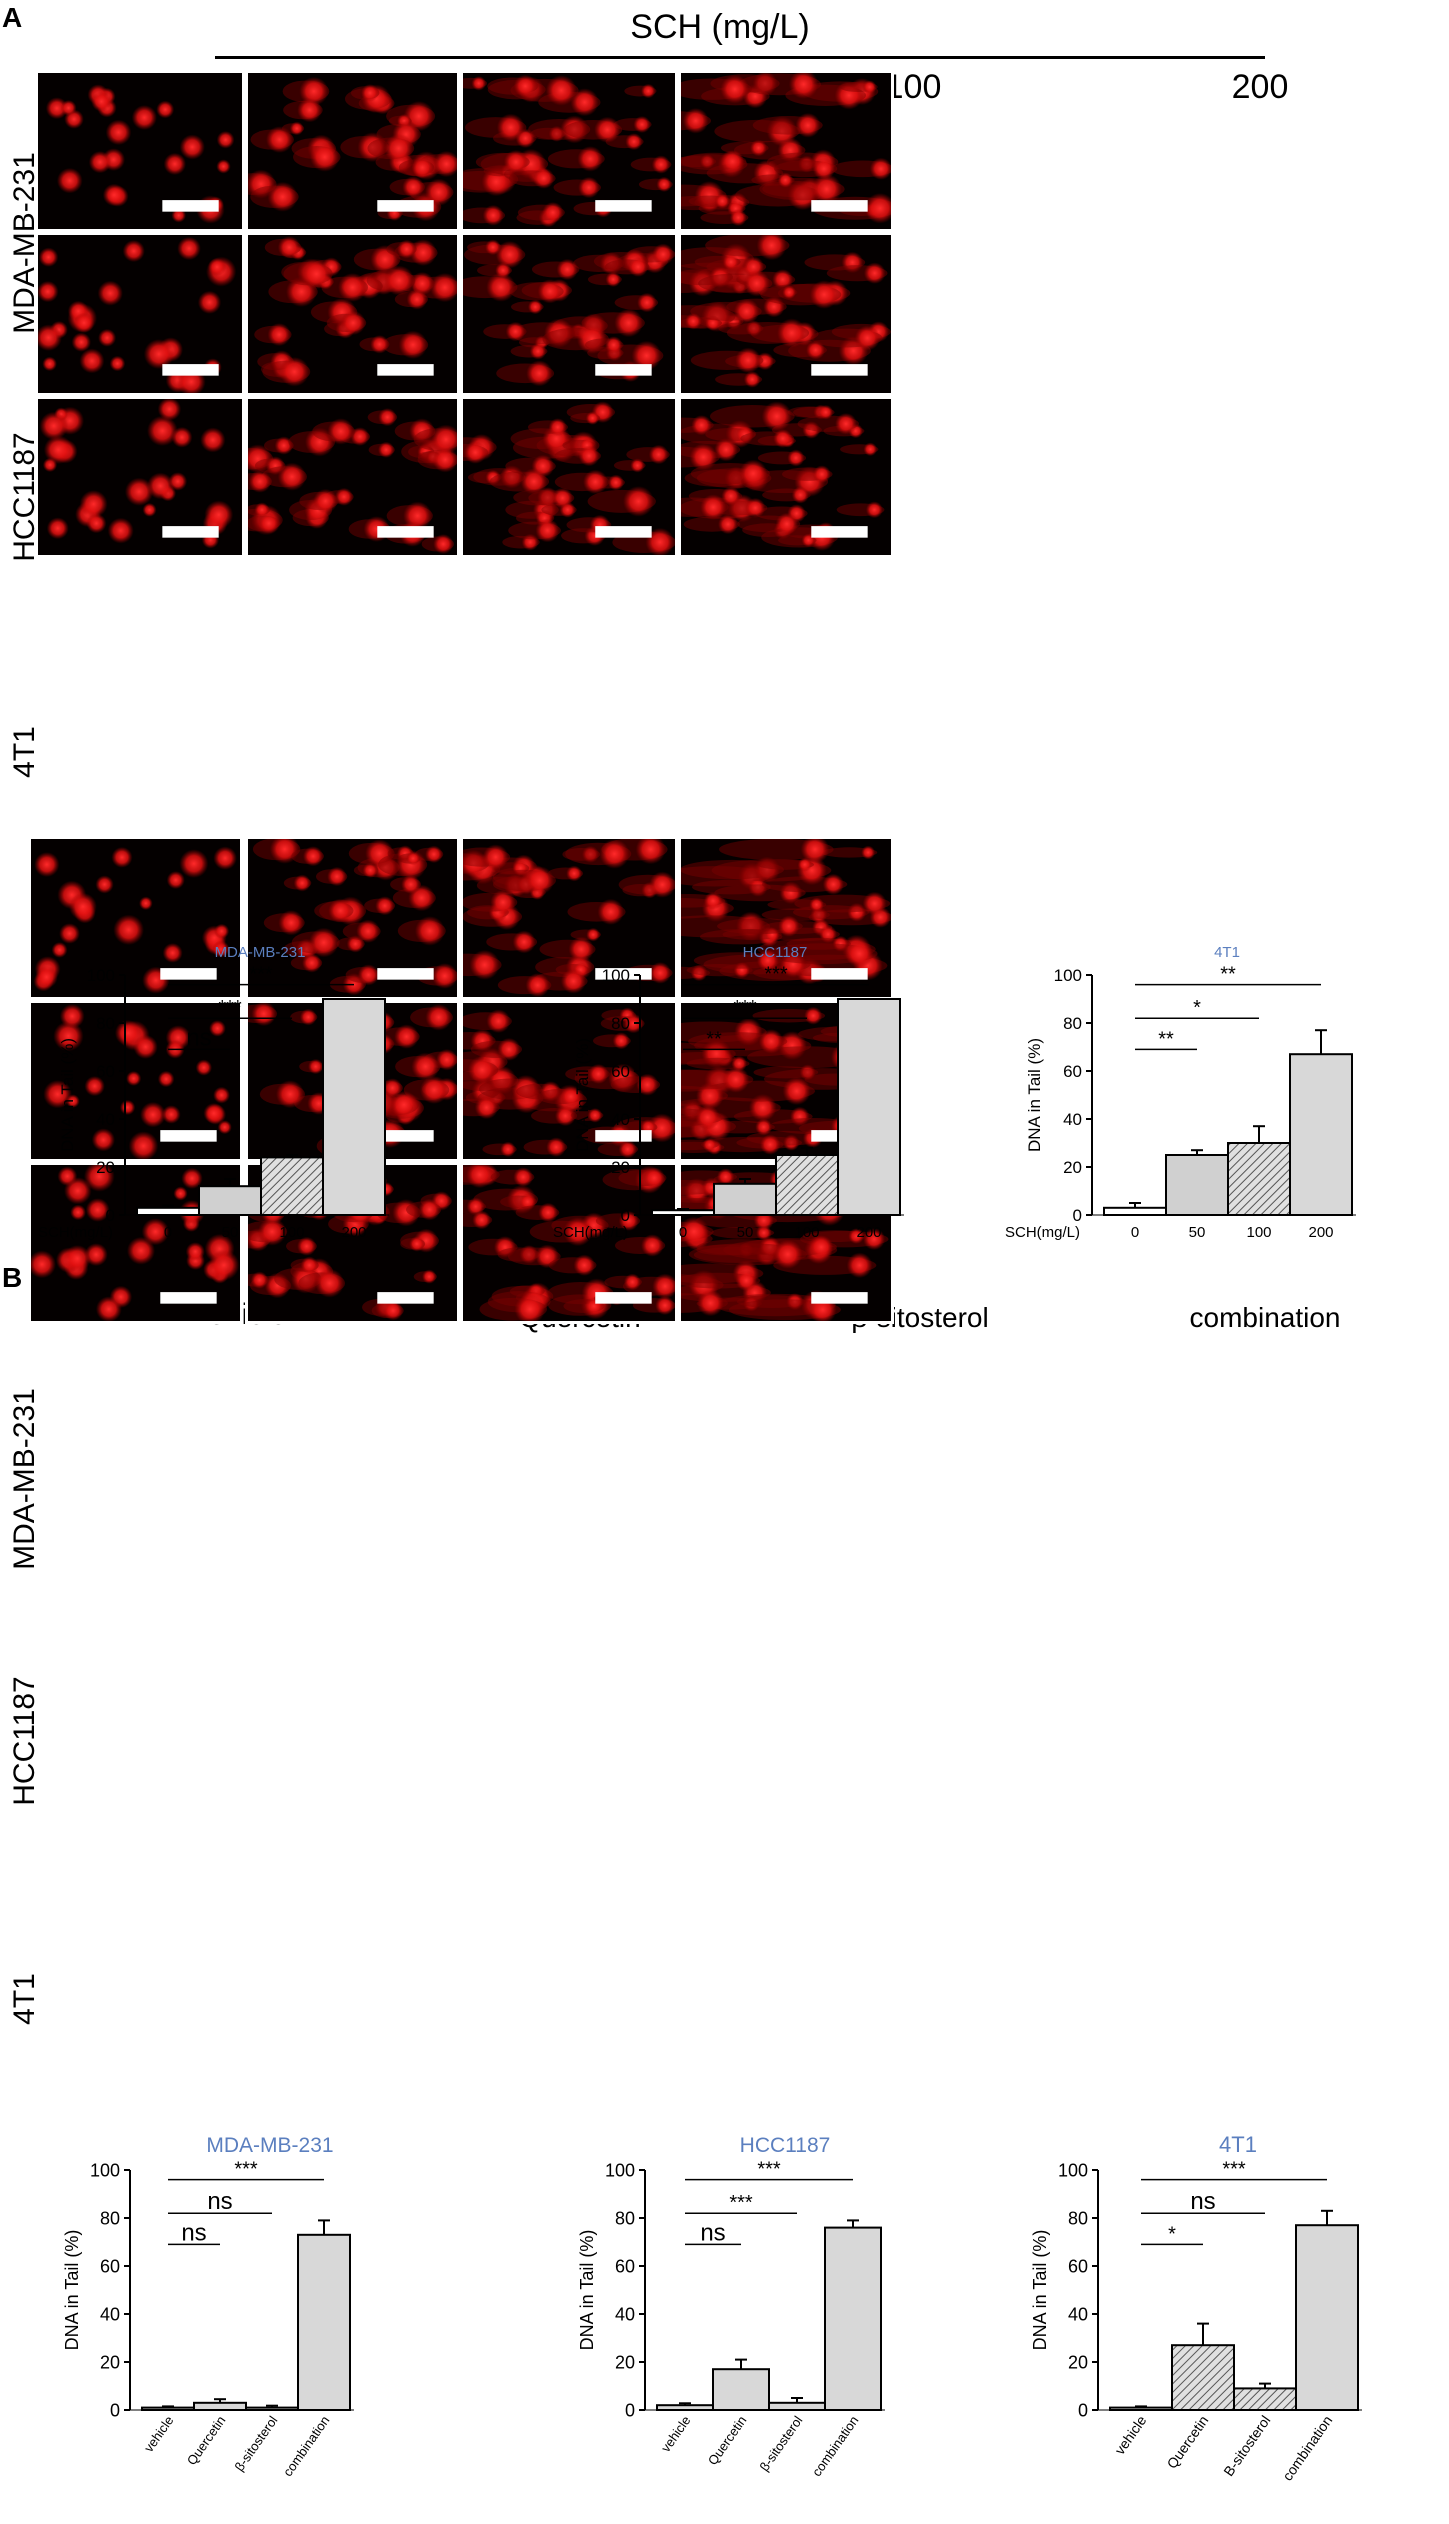  What do you see at coordinates (1197, 1008) in the screenshot?
I see `significance-label: *` at bounding box center [1197, 1008].